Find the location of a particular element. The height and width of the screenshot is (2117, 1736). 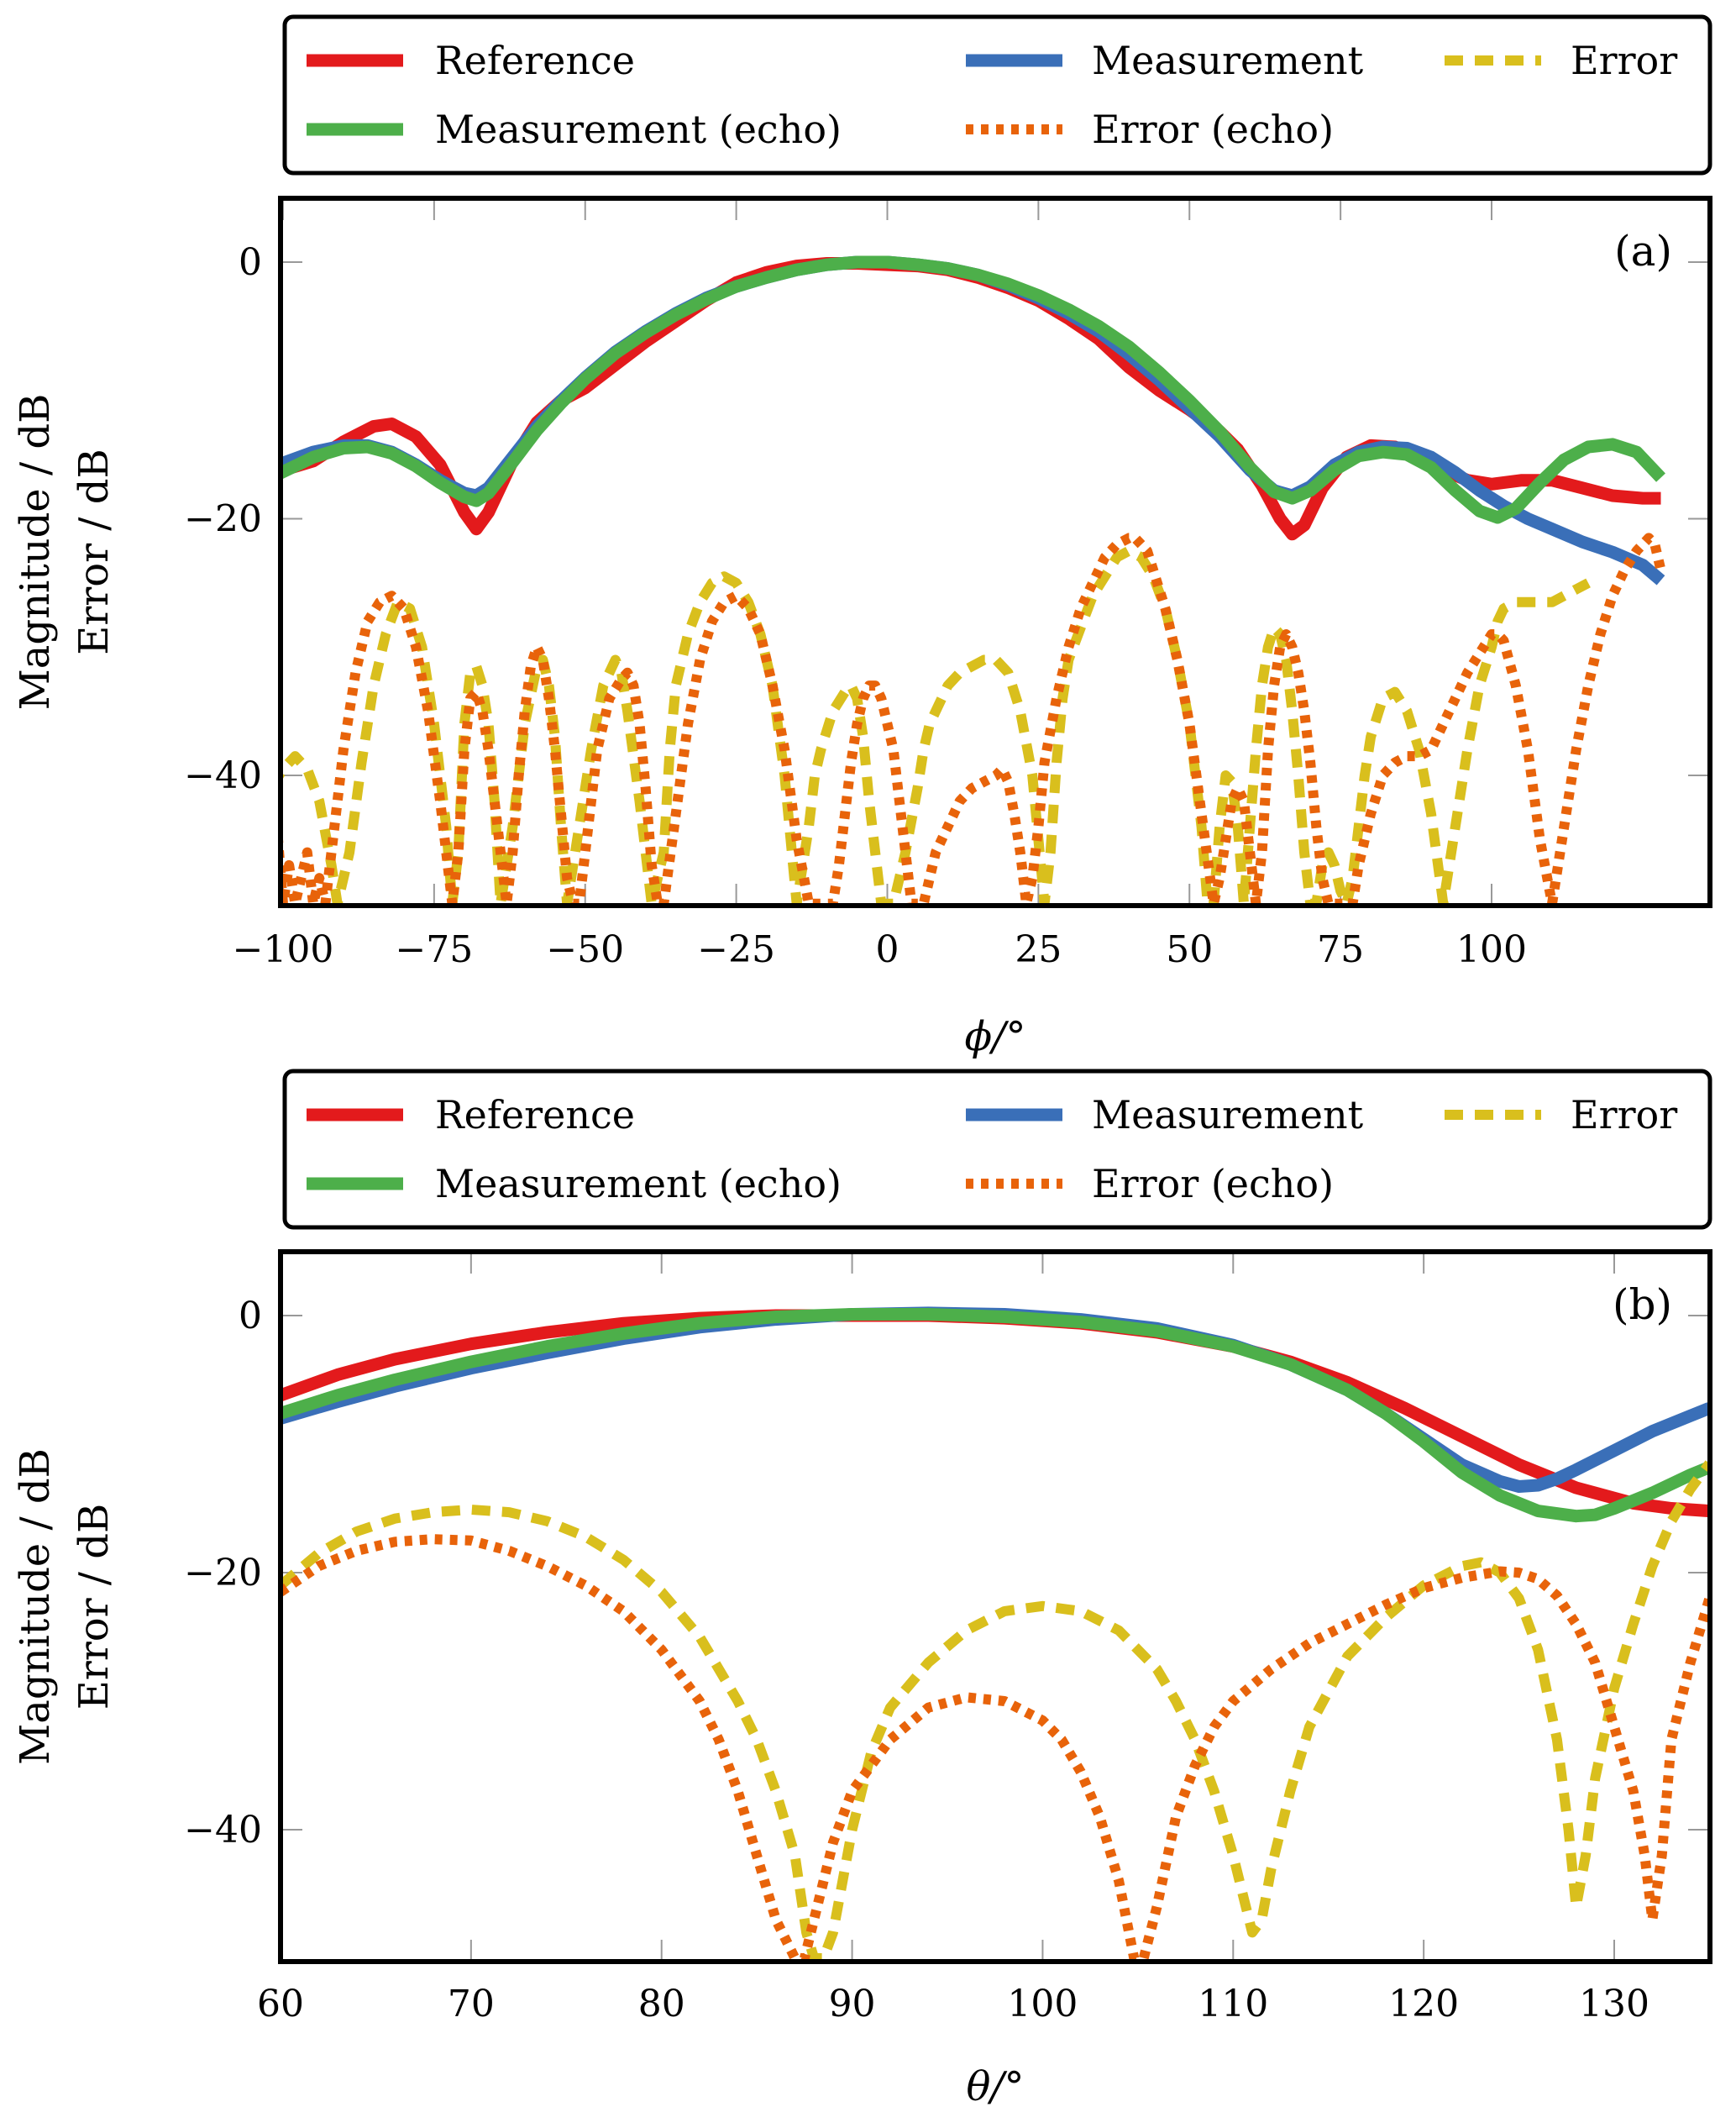

x-axis-title: θ/° is located at coordinates (995, 2086).